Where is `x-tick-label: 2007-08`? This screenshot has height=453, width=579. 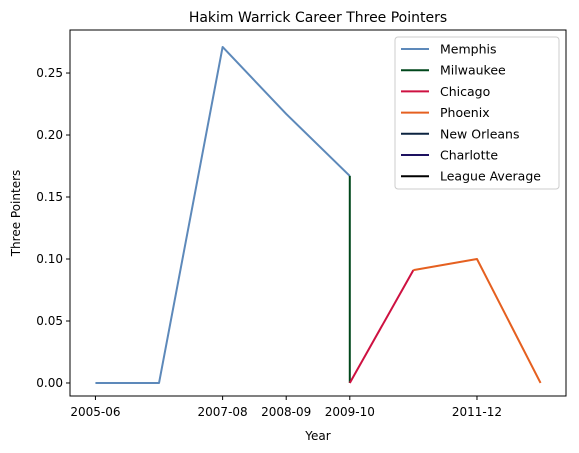 x-tick-label: 2007-08 is located at coordinates (223, 412).